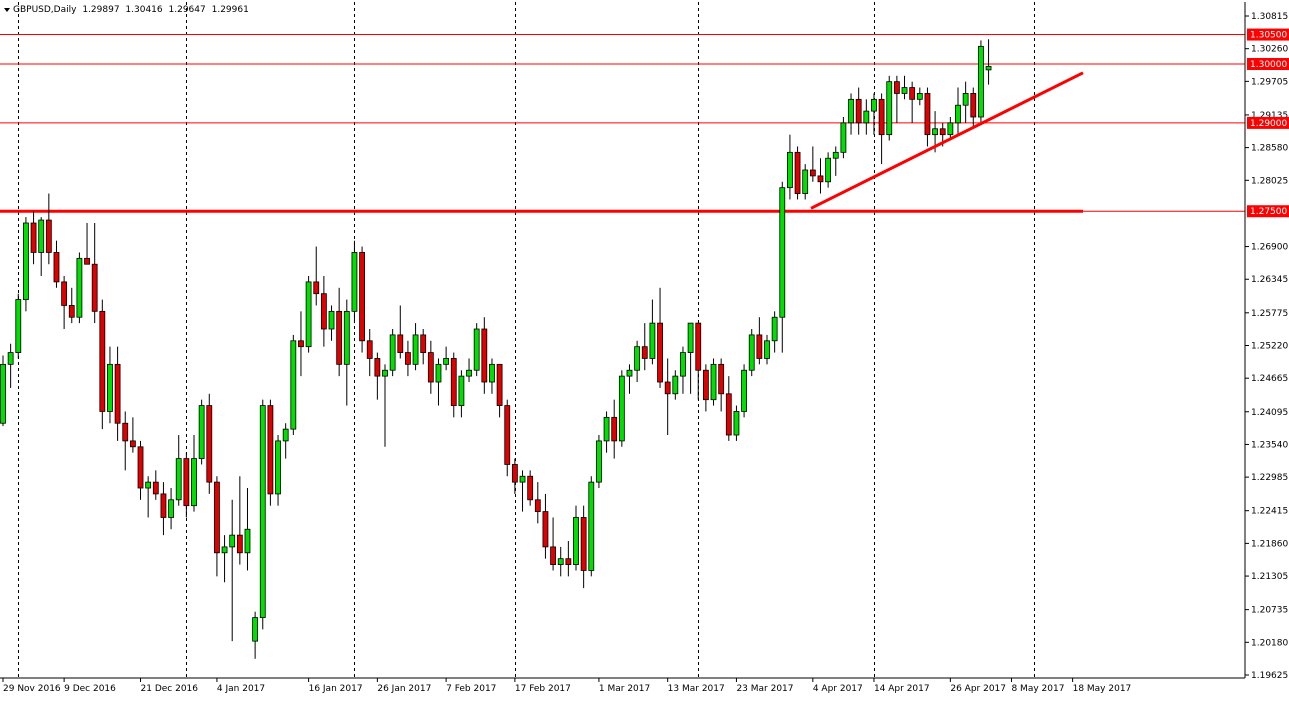 Image resolution: width=1289 pixels, height=701 pixels. What do you see at coordinates (1269, 577) in the screenshot?
I see `y-tick-label-16: 1.21305` at bounding box center [1269, 577].